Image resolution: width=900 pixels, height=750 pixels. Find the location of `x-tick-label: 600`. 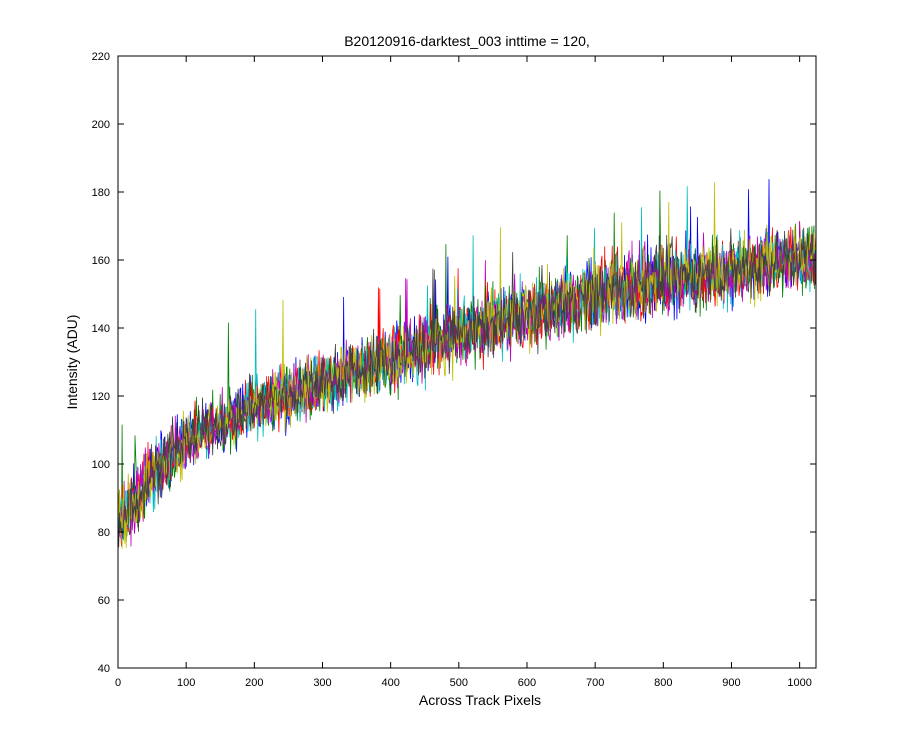

x-tick-label: 600 is located at coordinates (527, 683).